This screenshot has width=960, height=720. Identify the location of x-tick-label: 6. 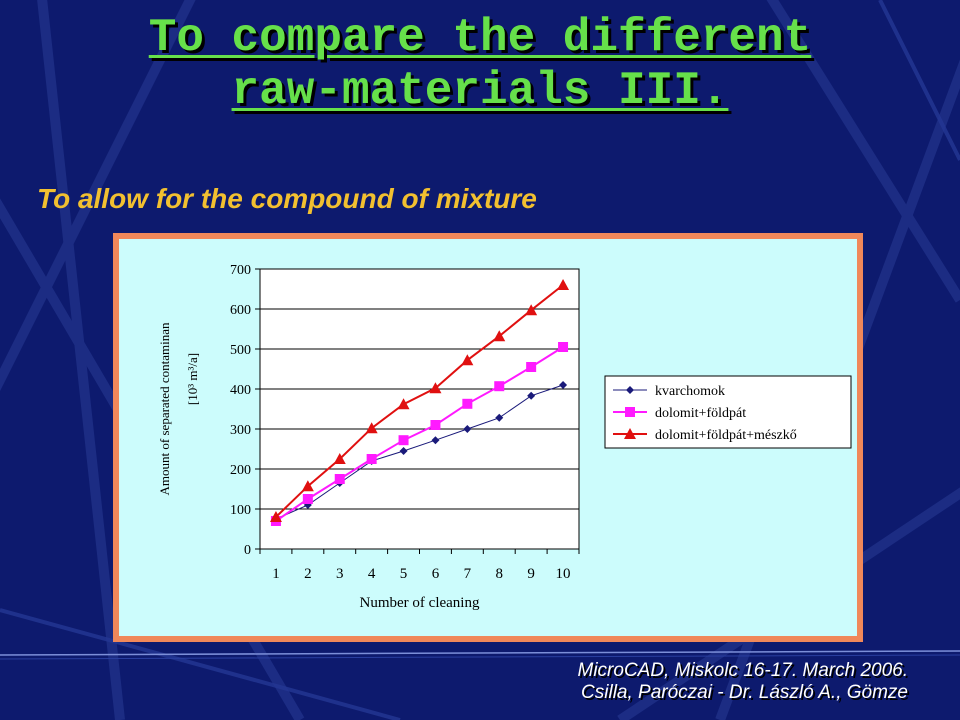
(436, 574).